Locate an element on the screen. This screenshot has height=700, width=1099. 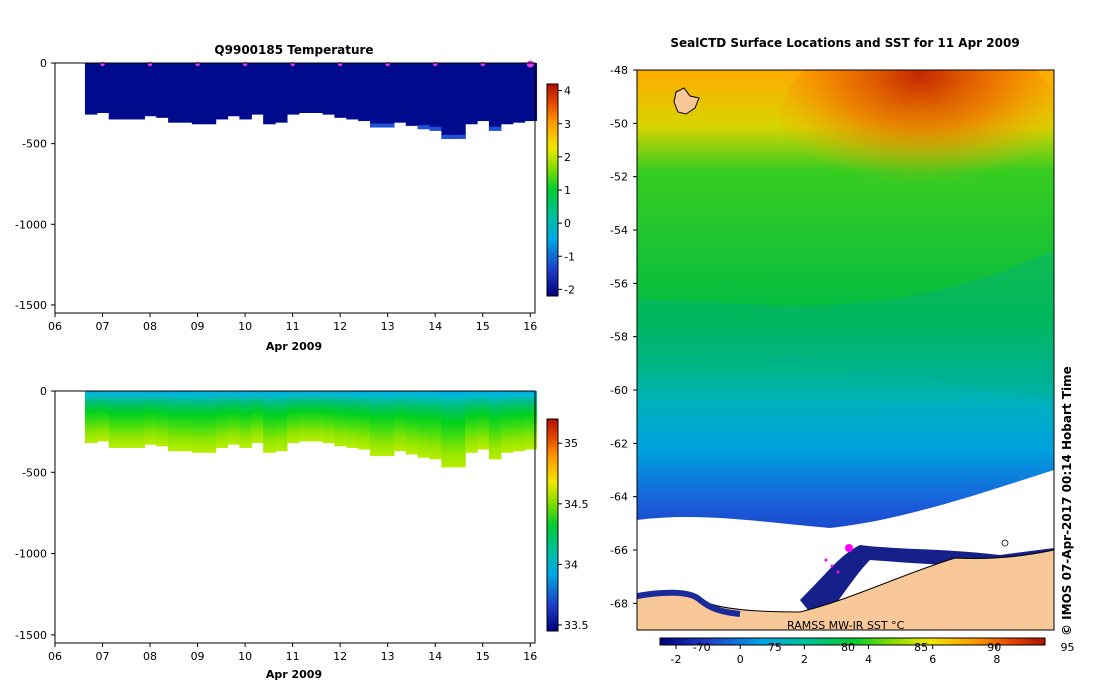
sst-f-tick-label: 75 is located at coordinates (775, 647).